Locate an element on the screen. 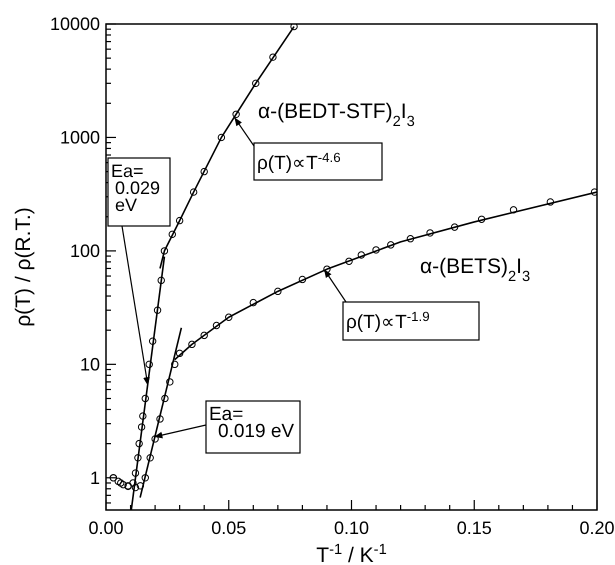 Image resolution: width=615 pixels, height=565 pixels. y-axis-title: ρ(T) / ρ(R.T.) is located at coordinates (23, 267).